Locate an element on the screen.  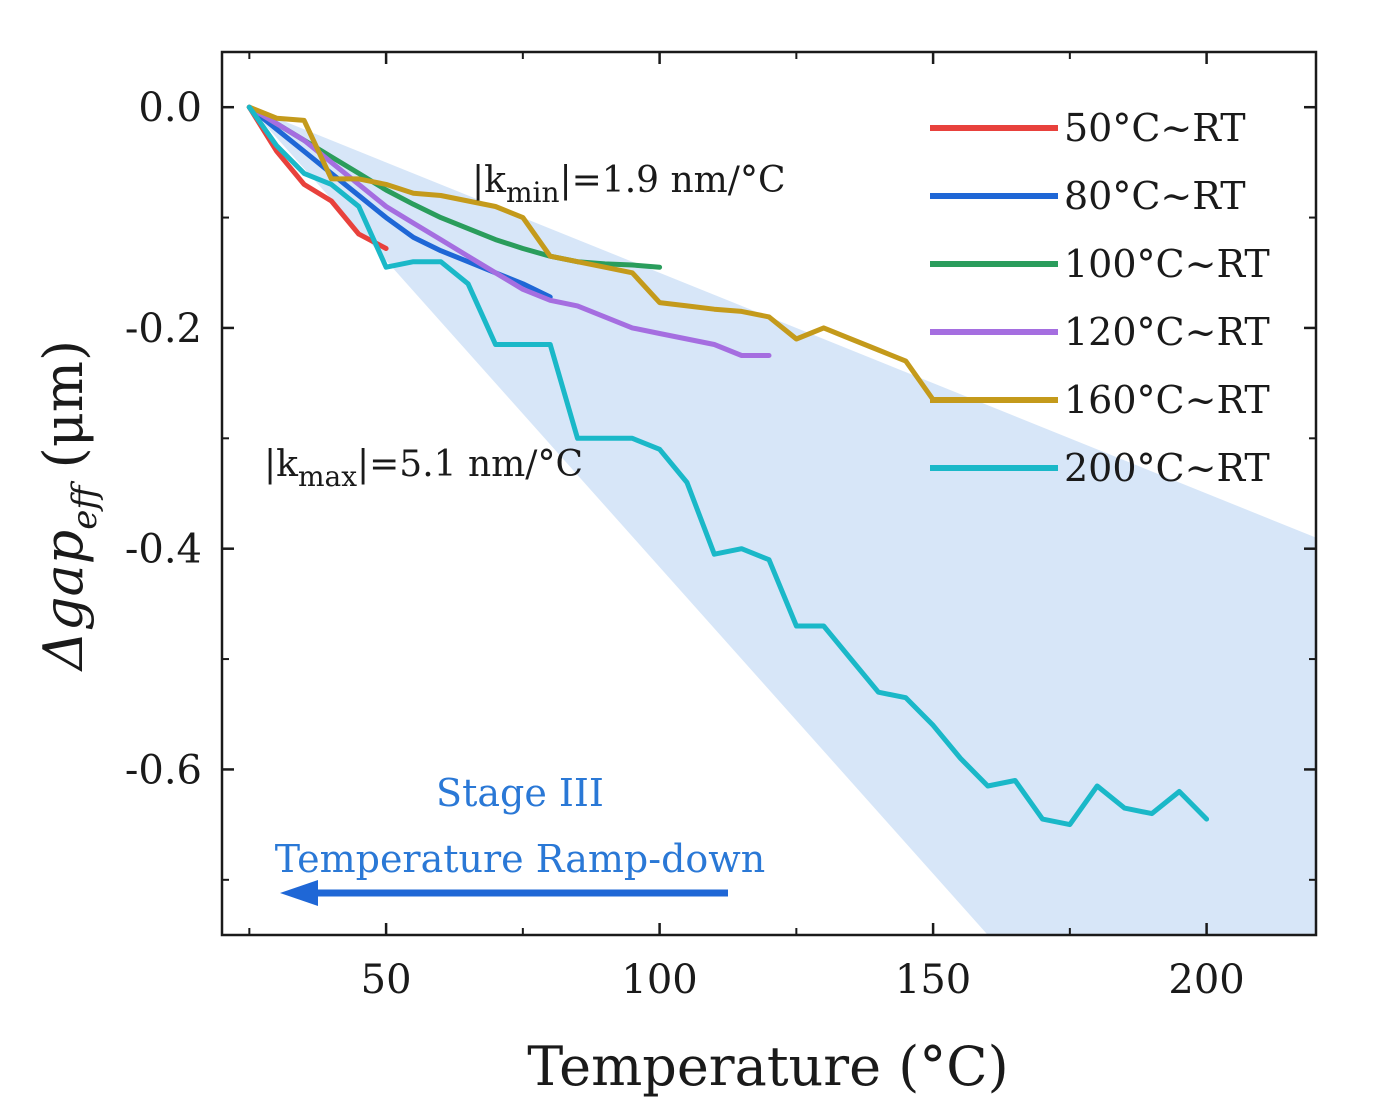
y-tick-label: -0.4 is located at coordinates (163, 550).